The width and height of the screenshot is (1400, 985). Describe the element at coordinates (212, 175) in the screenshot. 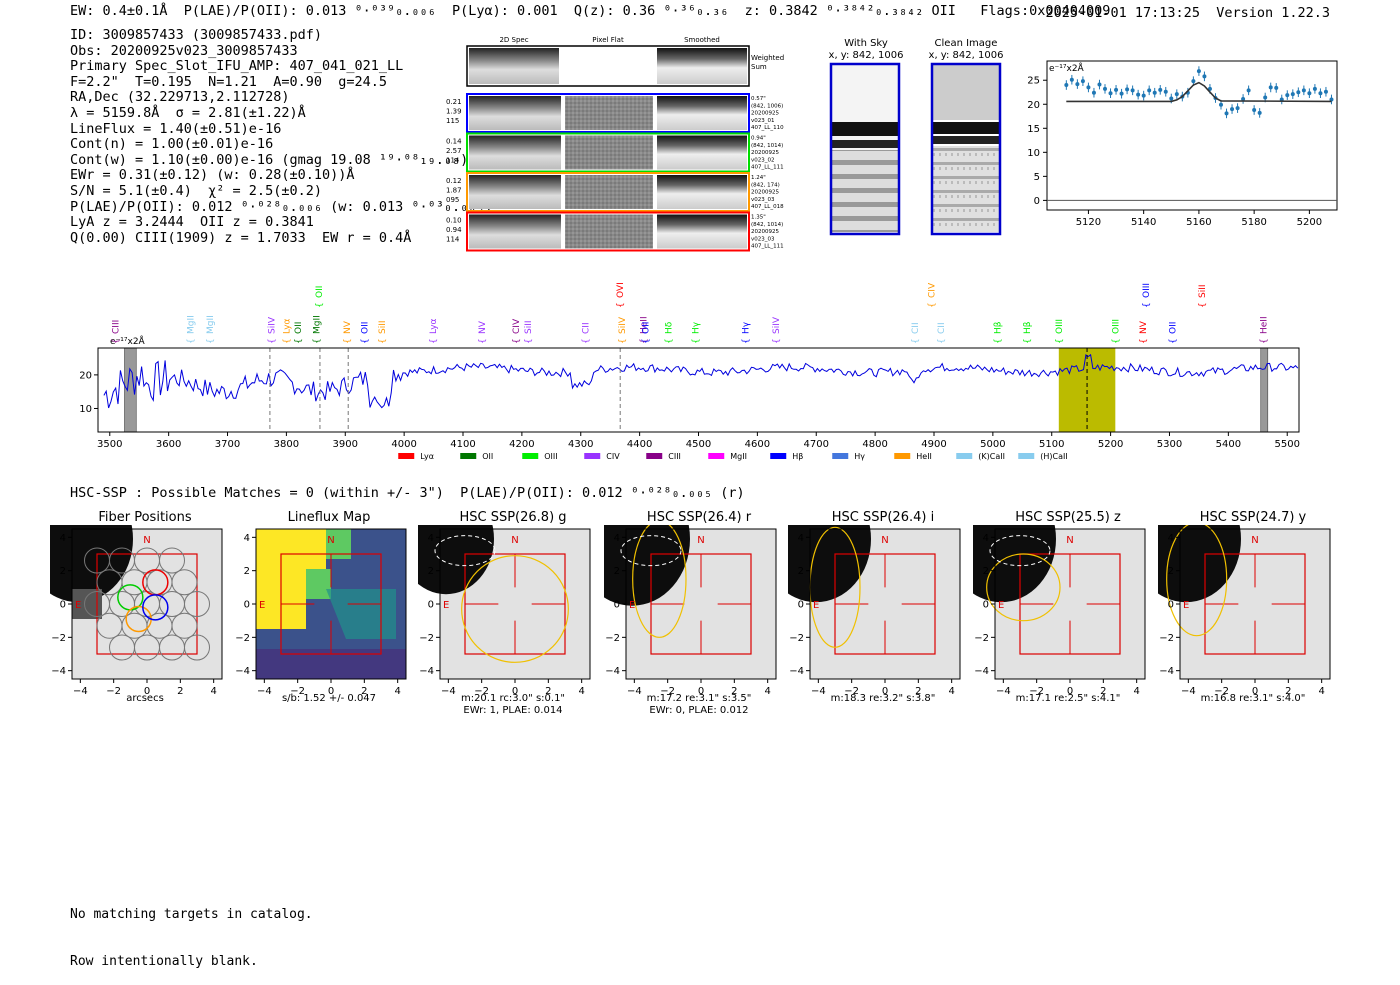

I see `info-line: EWr = 0.31(±0.12) (w: 0.28(±0.10))Å` at that location.